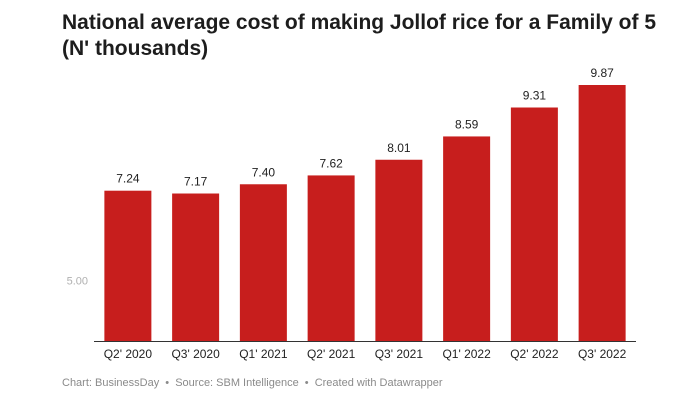 The height and width of the screenshot is (400, 700). I want to click on bar-value-label: 7.24, so click(128, 179).